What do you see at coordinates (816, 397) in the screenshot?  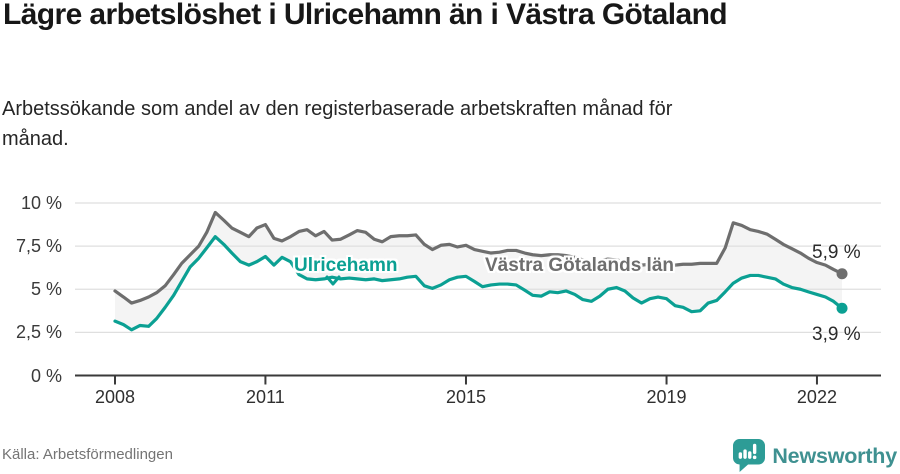 I see `x-tick-label: 2022` at bounding box center [816, 397].